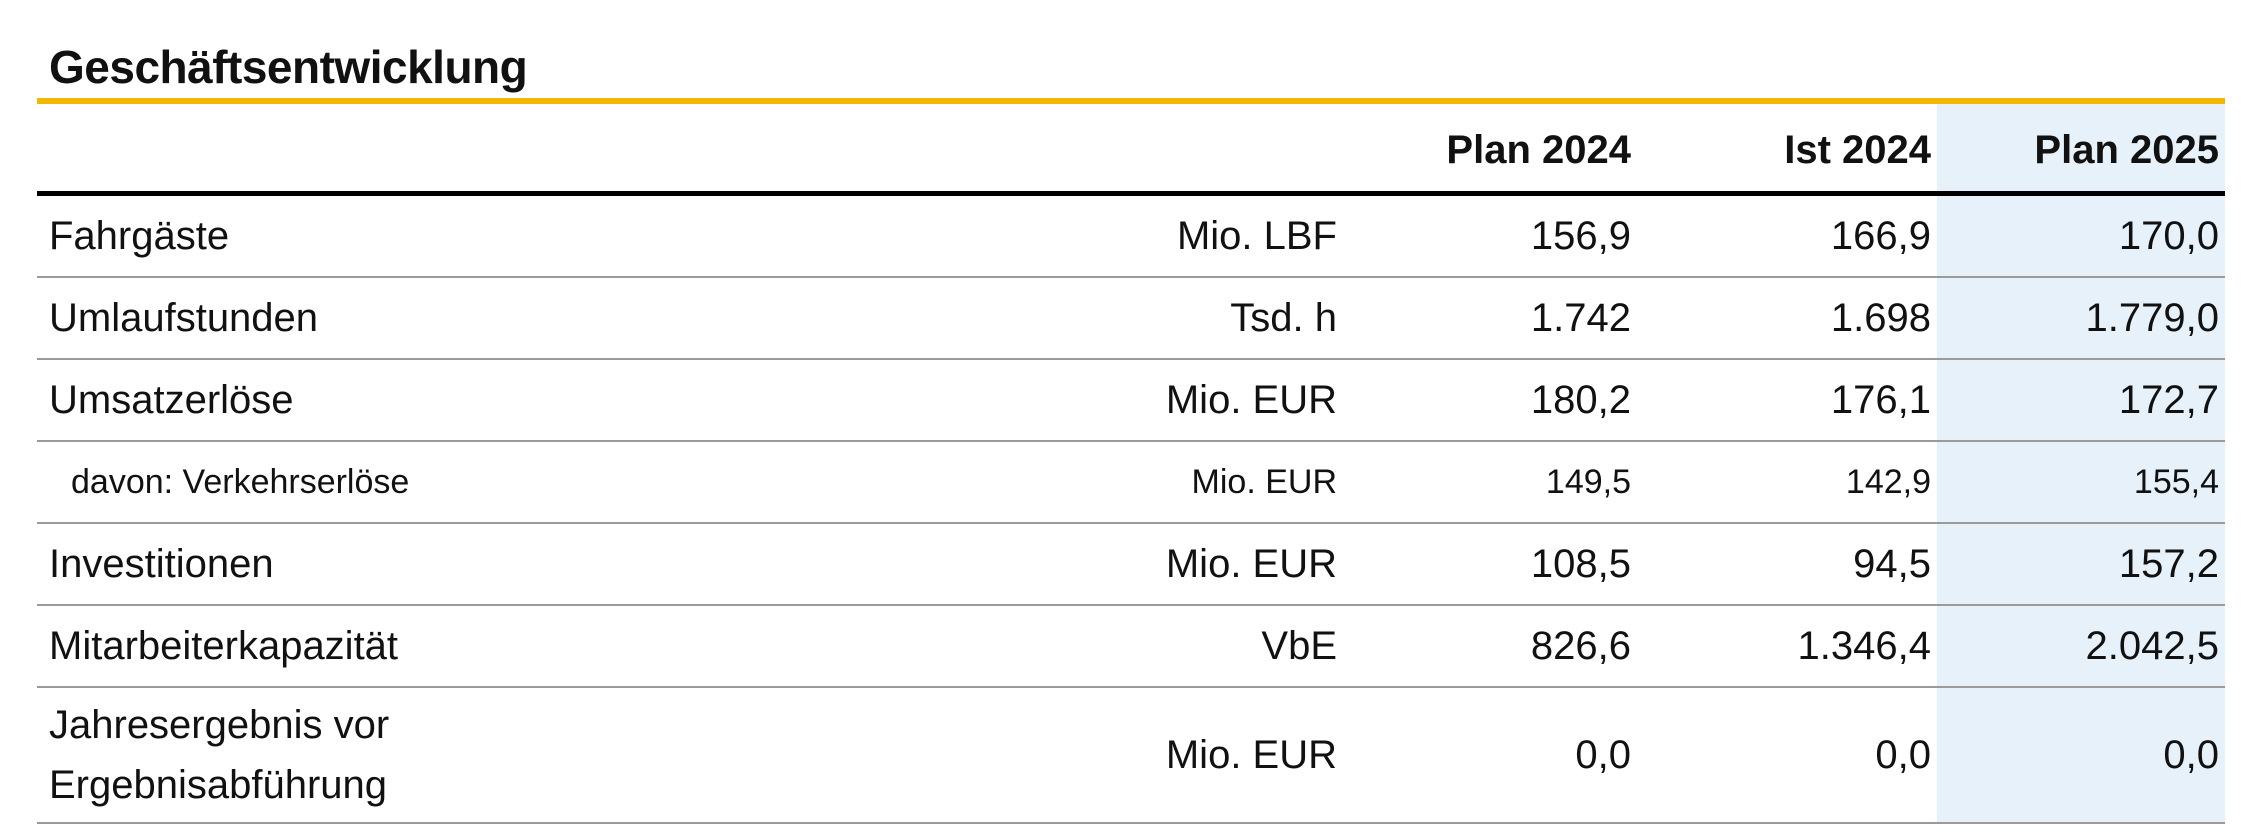  Describe the element at coordinates (487, 755) in the screenshot. I see `row-label: Jahresergebnis vor Ergebnisabführung` at that location.